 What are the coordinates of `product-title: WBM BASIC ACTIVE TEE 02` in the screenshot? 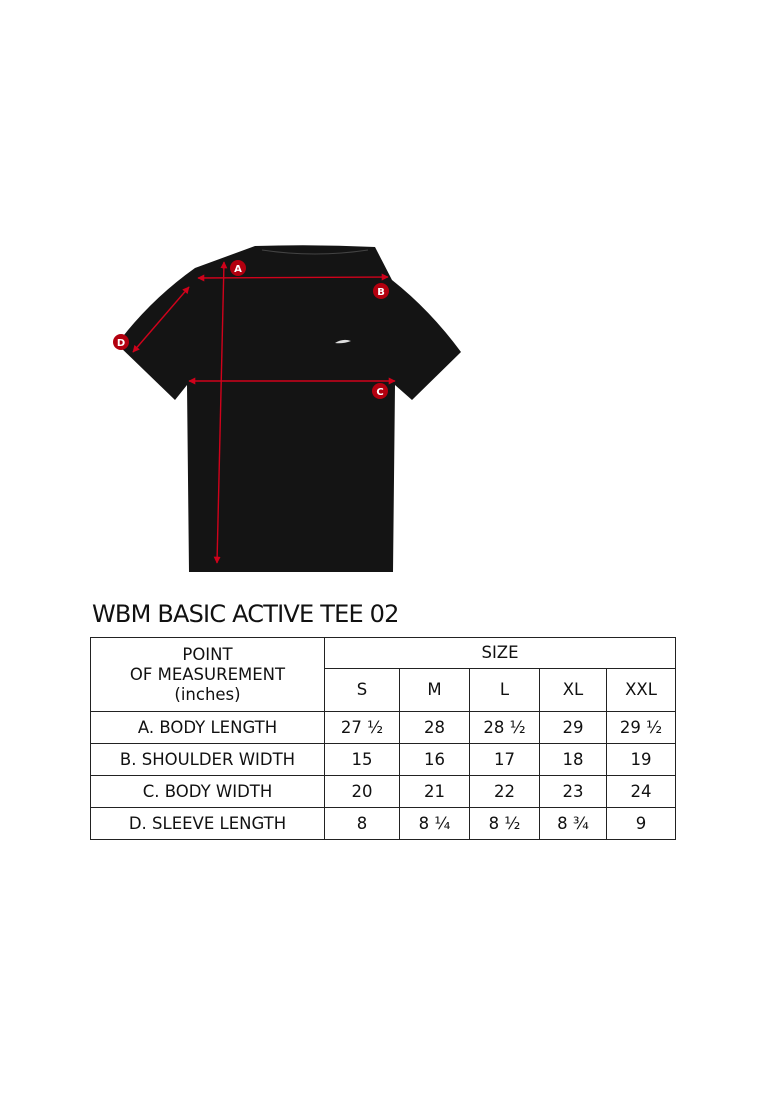 It's located at (245, 614).